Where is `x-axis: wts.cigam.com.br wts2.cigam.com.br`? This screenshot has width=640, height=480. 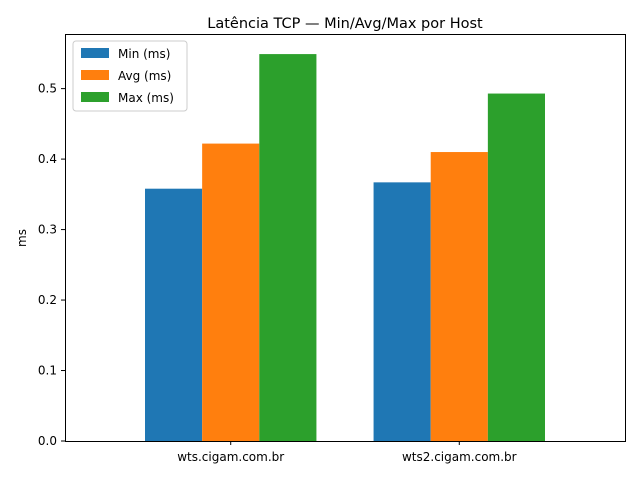 x-axis: wts.cigam.com.br wts2.cigam.com.br is located at coordinates (347, 452).